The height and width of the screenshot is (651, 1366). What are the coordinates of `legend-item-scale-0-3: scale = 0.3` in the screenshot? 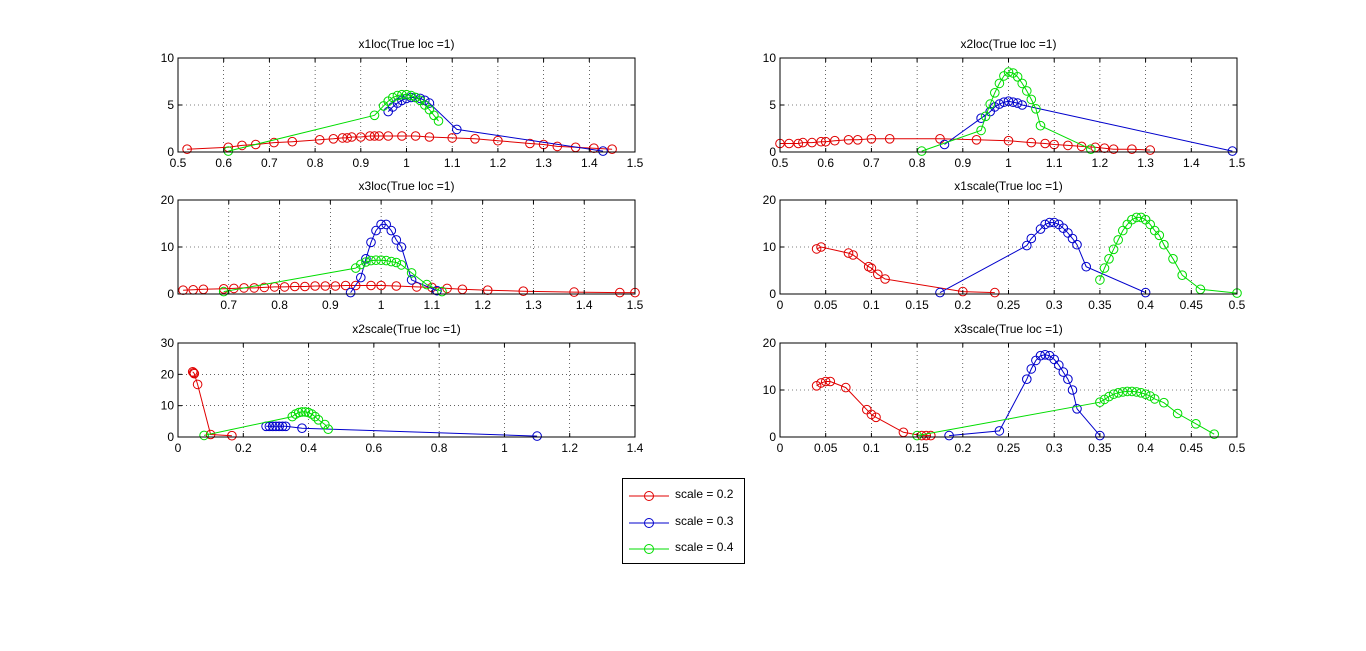 It's located at (683, 522).